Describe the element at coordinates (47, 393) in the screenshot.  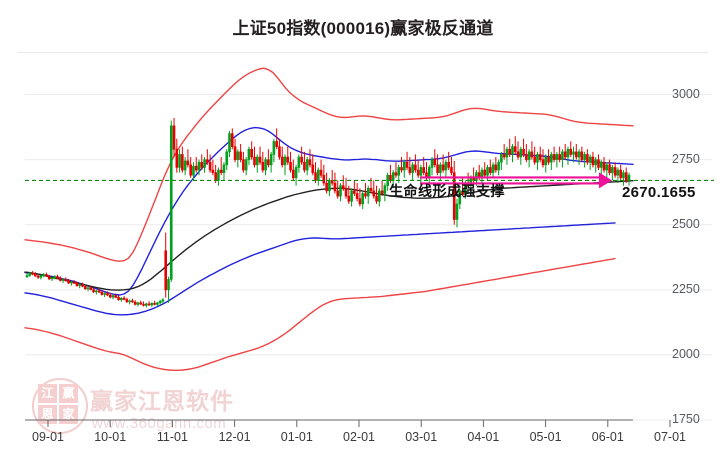
I see `seal-char-0: 江` at that location.